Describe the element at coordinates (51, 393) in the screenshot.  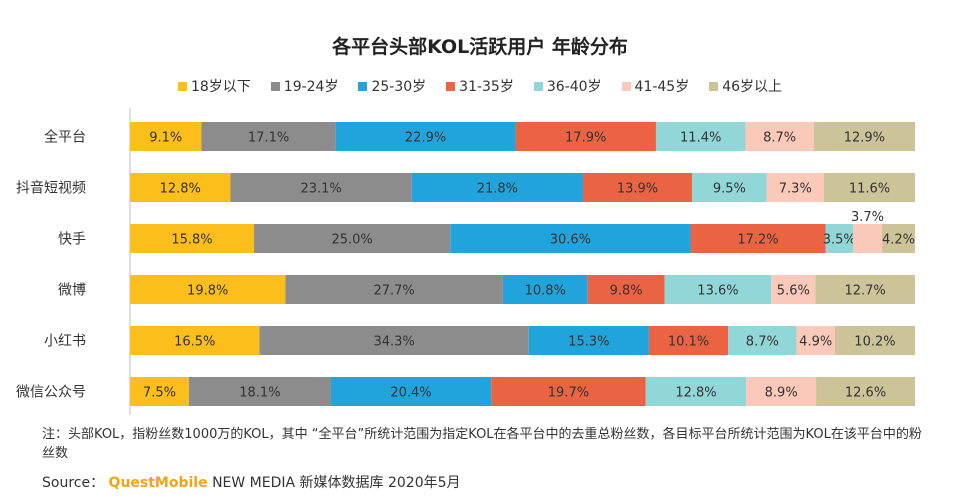
I see `category-label: 微信公众号` at that location.